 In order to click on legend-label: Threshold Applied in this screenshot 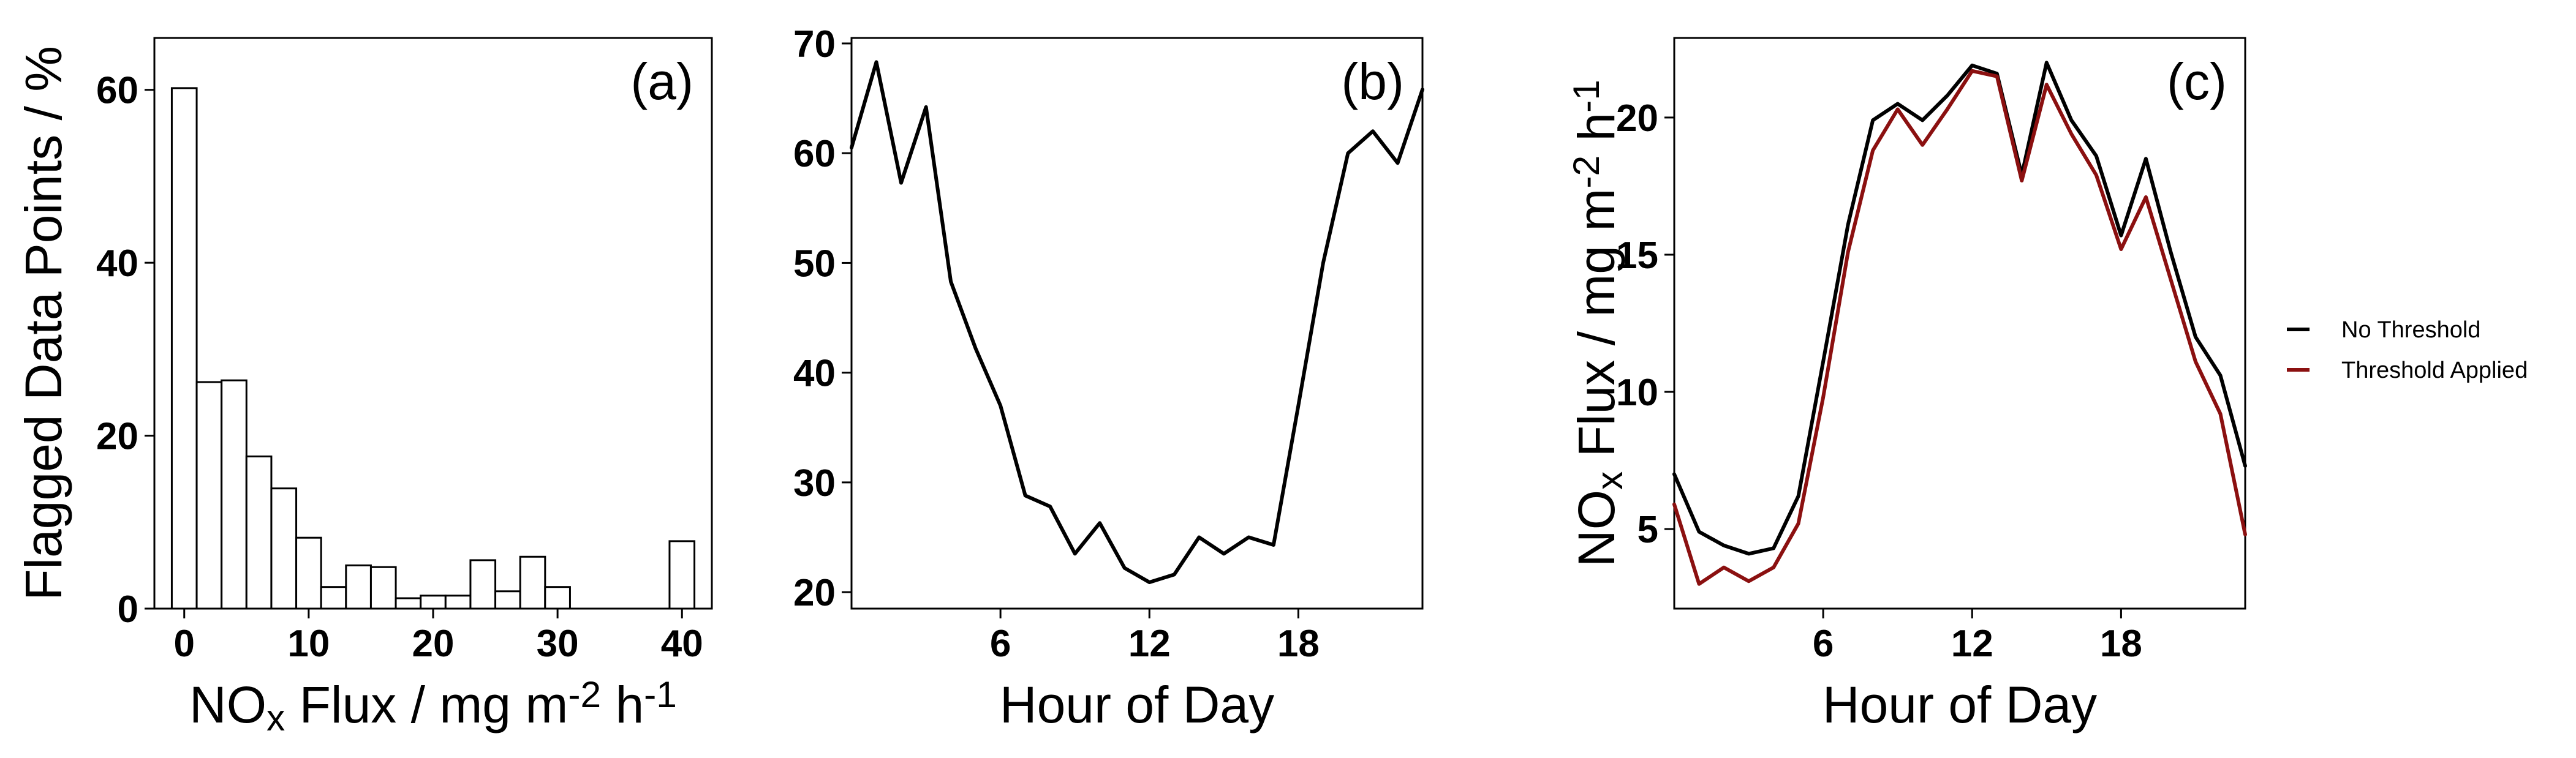, I will do `click(2434, 370)`.